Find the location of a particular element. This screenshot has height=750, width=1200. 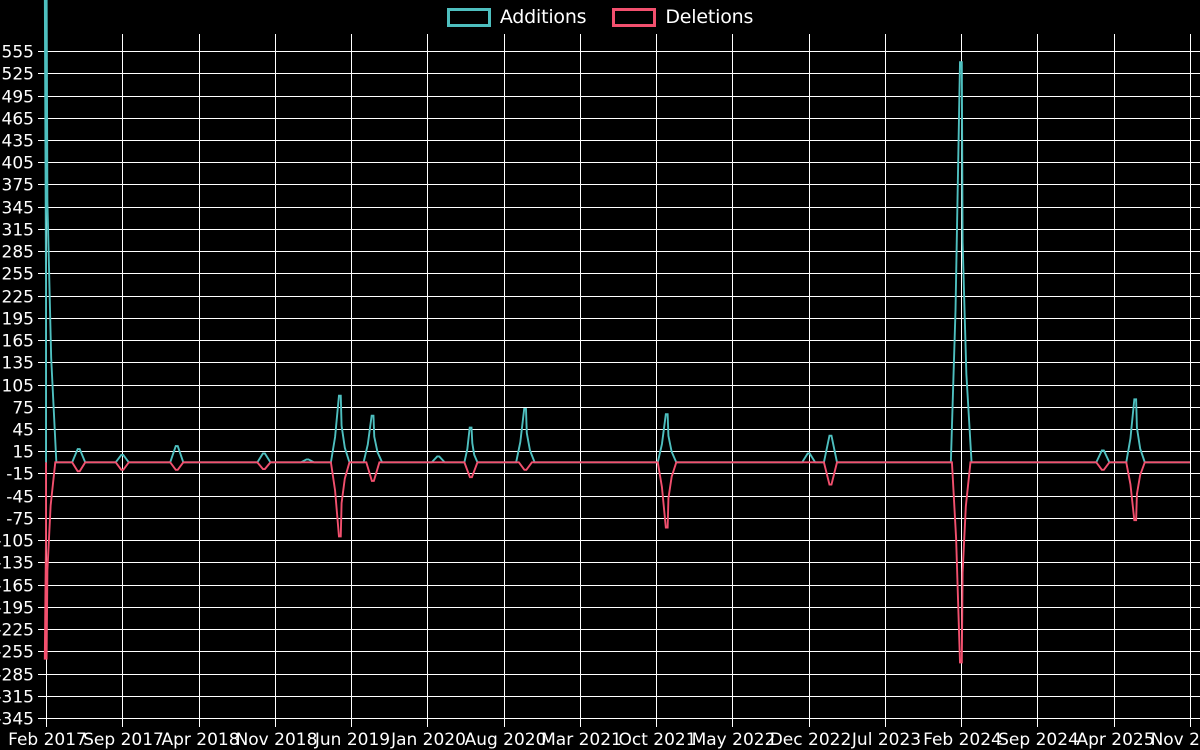

legend-item-deletions: Deletions is located at coordinates (682, 17).